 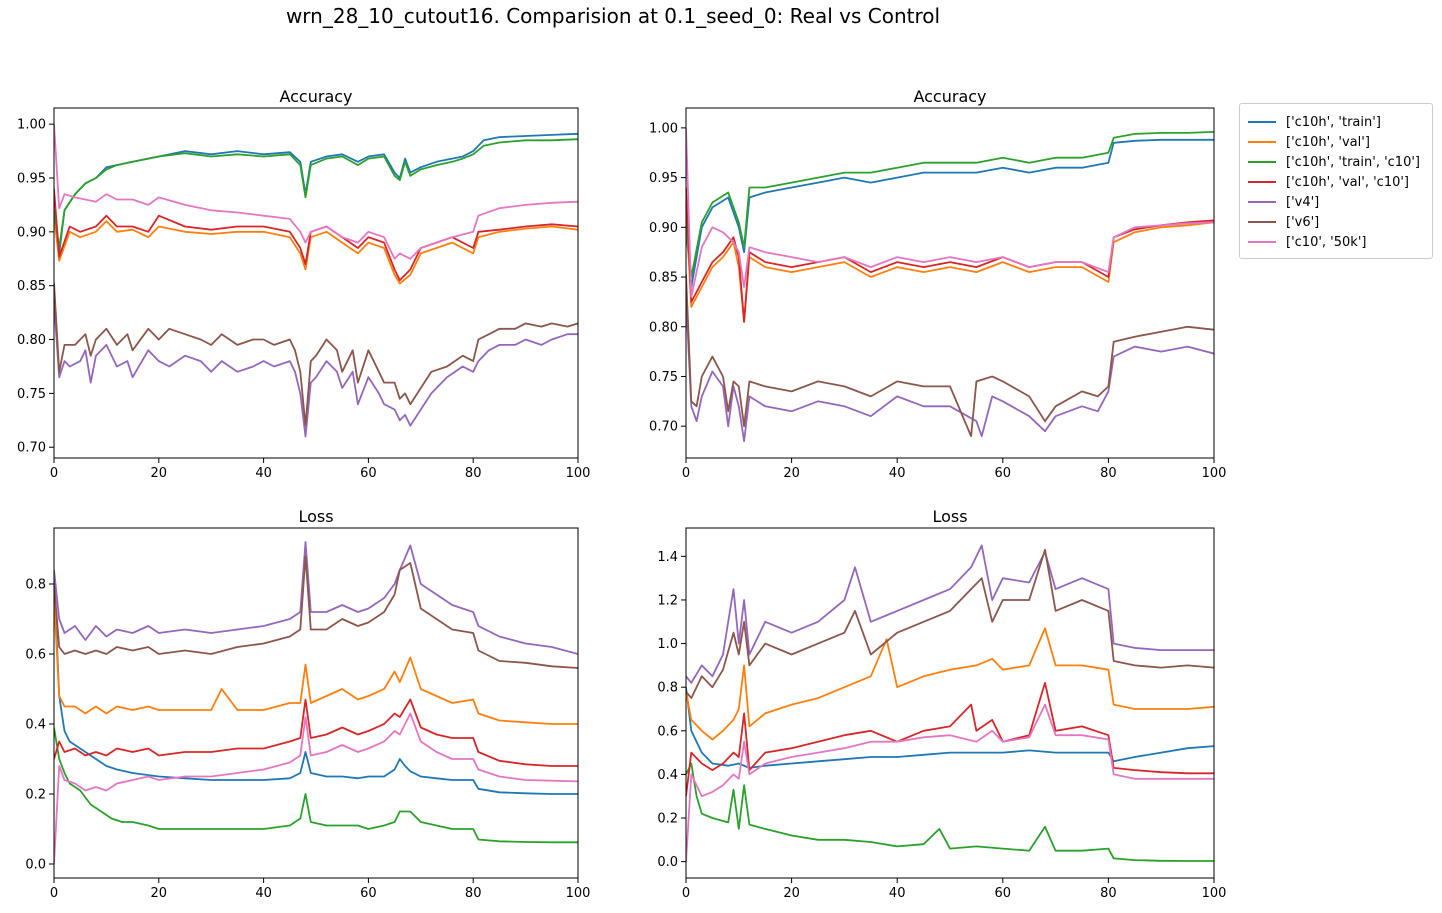 I want to click on legend-item: ['c10h', 'val'], so click(x=1309, y=142).